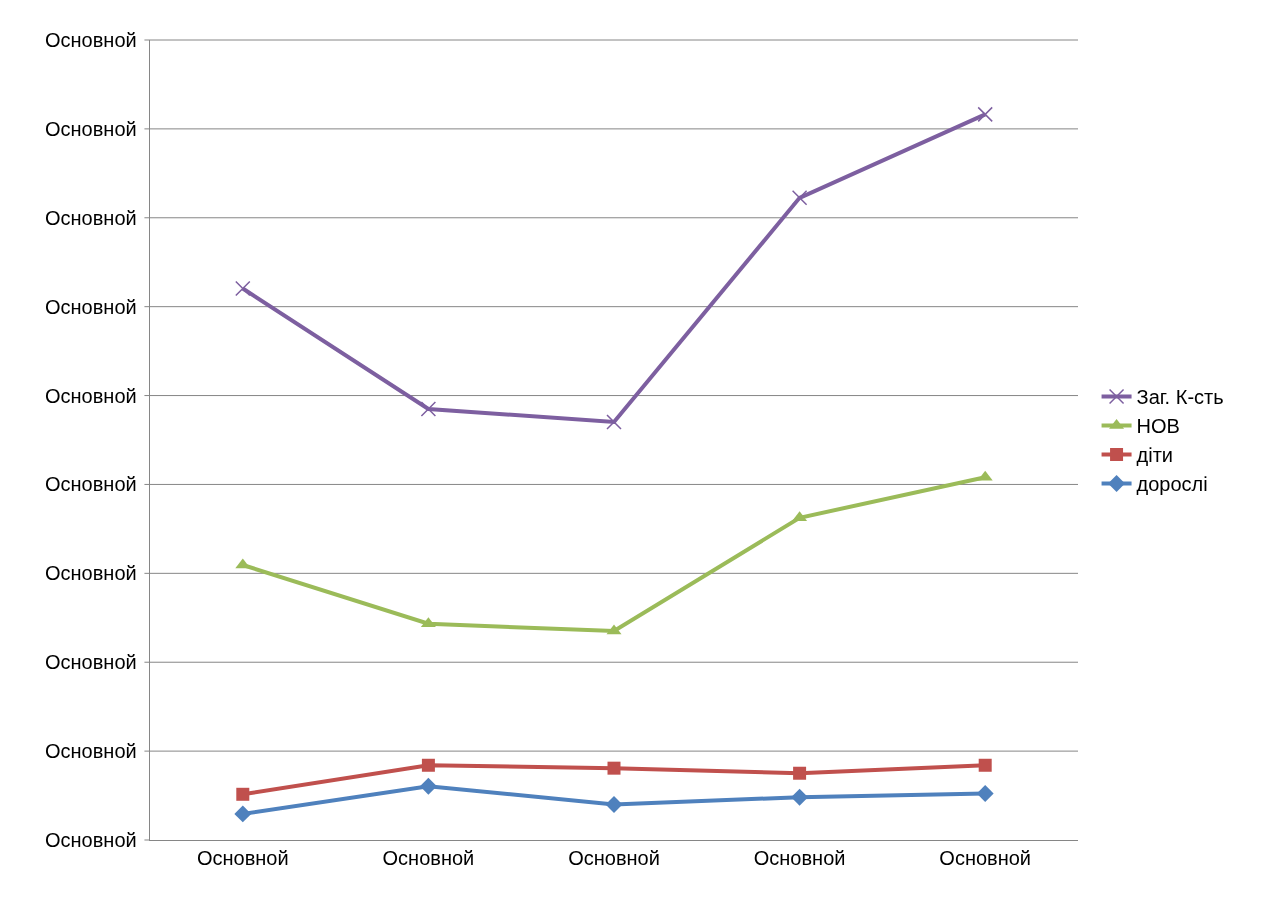 Image resolution: width=1278 pixels, height=900 pixels. What do you see at coordinates (1158, 426) in the screenshot?
I see `legend-label: НОВ` at bounding box center [1158, 426].